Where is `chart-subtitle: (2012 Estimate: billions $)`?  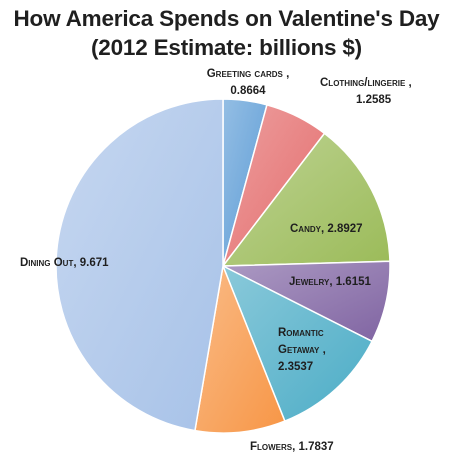
chart-subtitle: (2012 Estimate: billions $) is located at coordinates (226, 47).